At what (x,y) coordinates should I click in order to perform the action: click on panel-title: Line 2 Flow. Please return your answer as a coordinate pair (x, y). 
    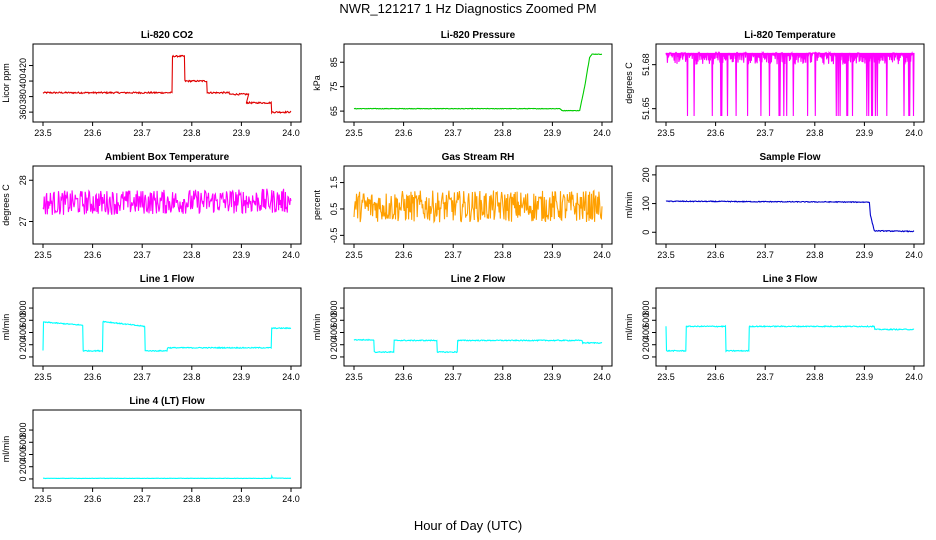
    Looking at the image, I should click on (478, 279).